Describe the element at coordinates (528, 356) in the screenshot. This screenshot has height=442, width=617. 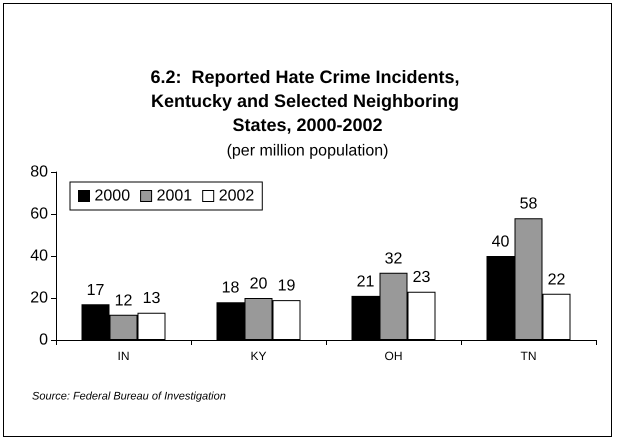
I see `x-tick-label: TN` at that location.